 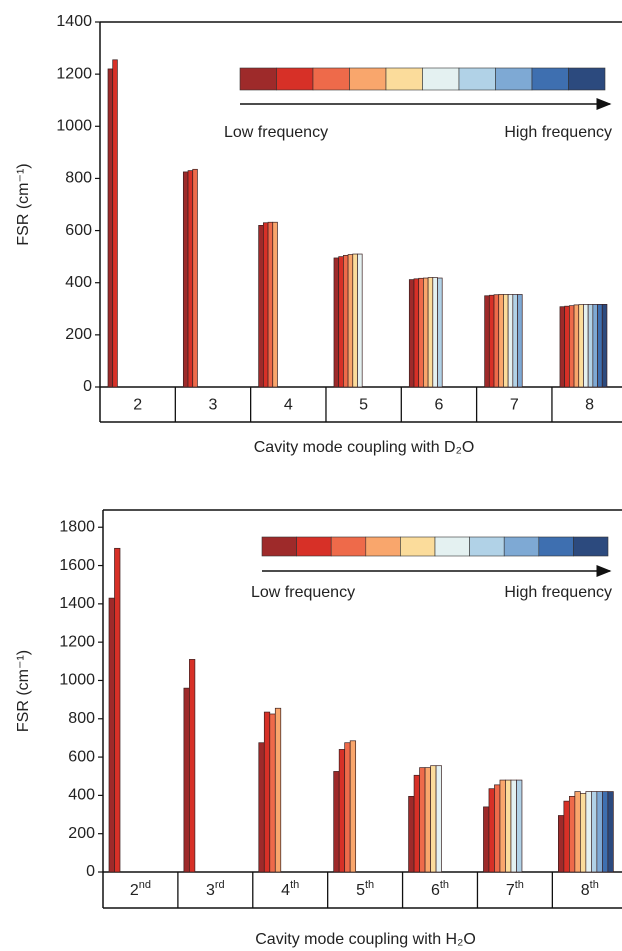 I want to click on x-tick-label: 4, so click(x=288, y=405).